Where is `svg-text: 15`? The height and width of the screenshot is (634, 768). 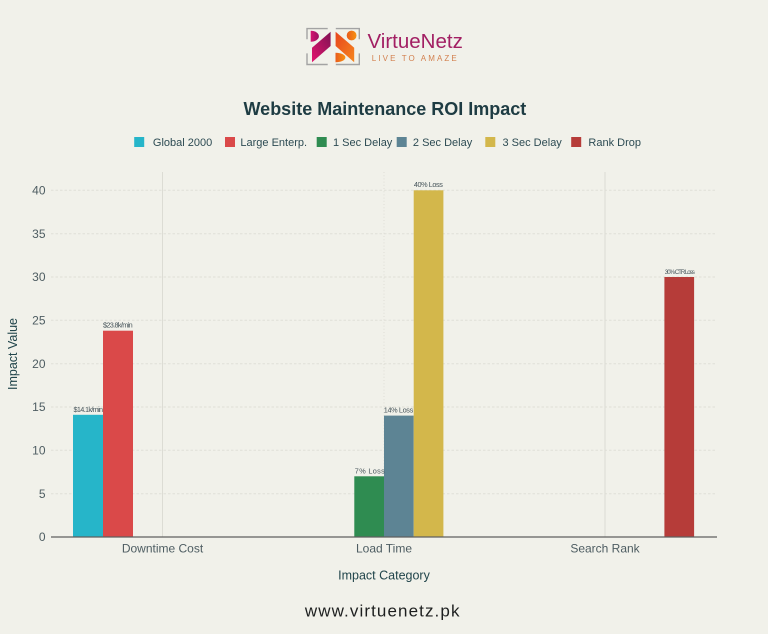 svg-text: 15 is located at coordinates (39, 407).